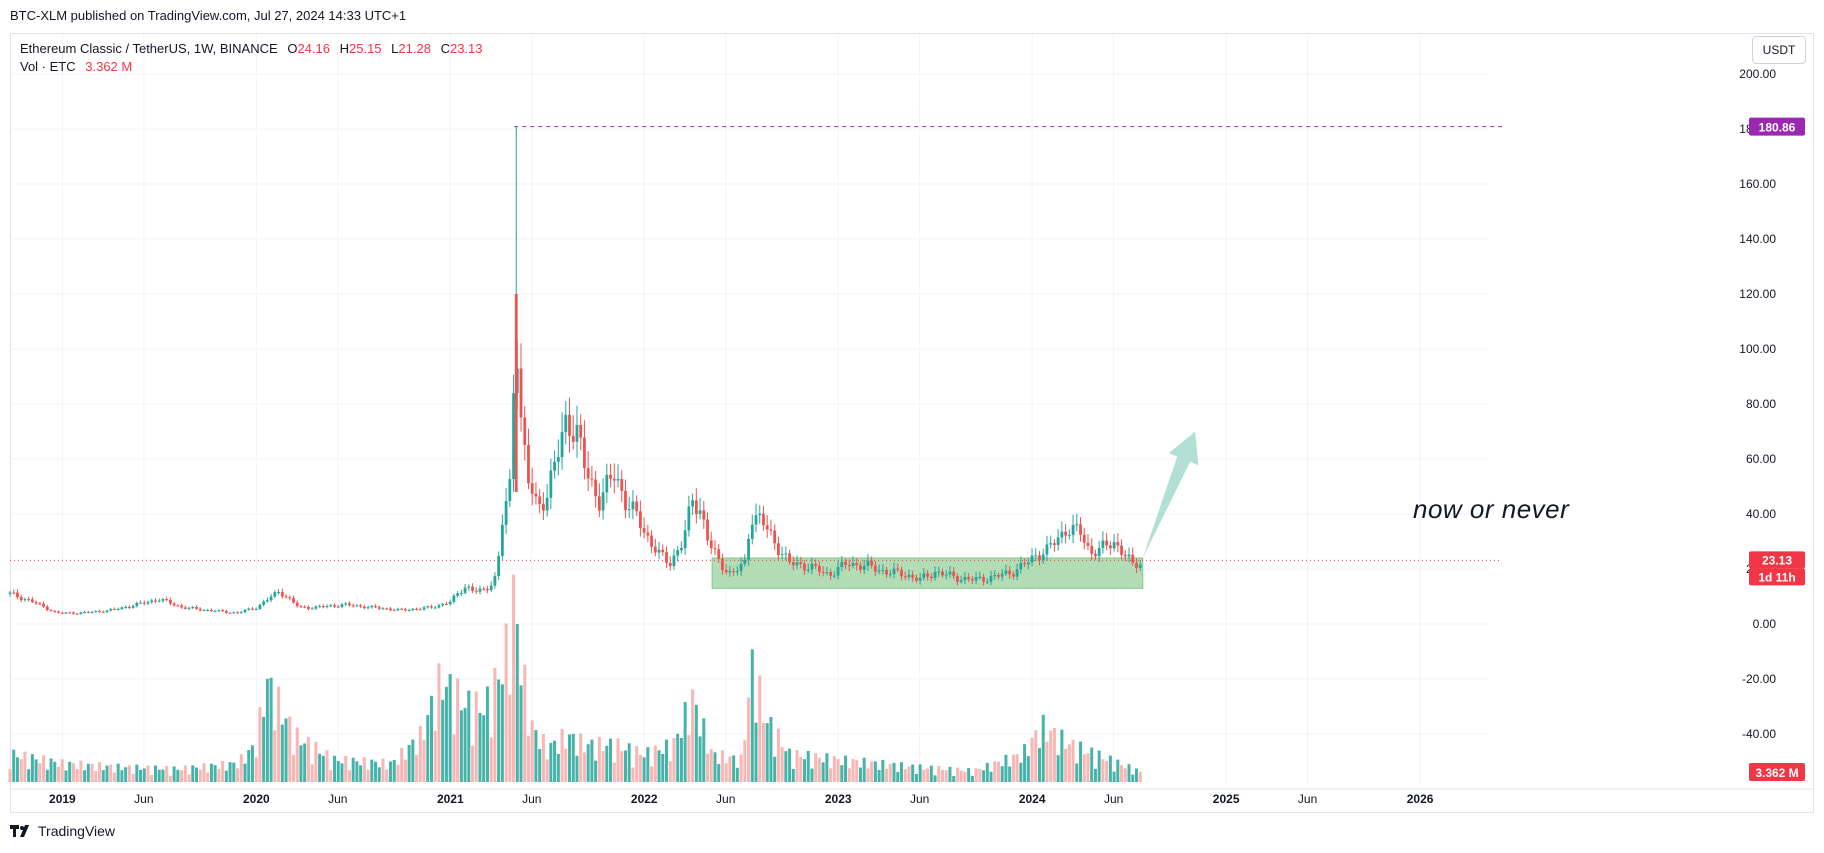 This screenshot has width=1824, height=853. I want to click on arrow-up-icon, so click(1170, 495).